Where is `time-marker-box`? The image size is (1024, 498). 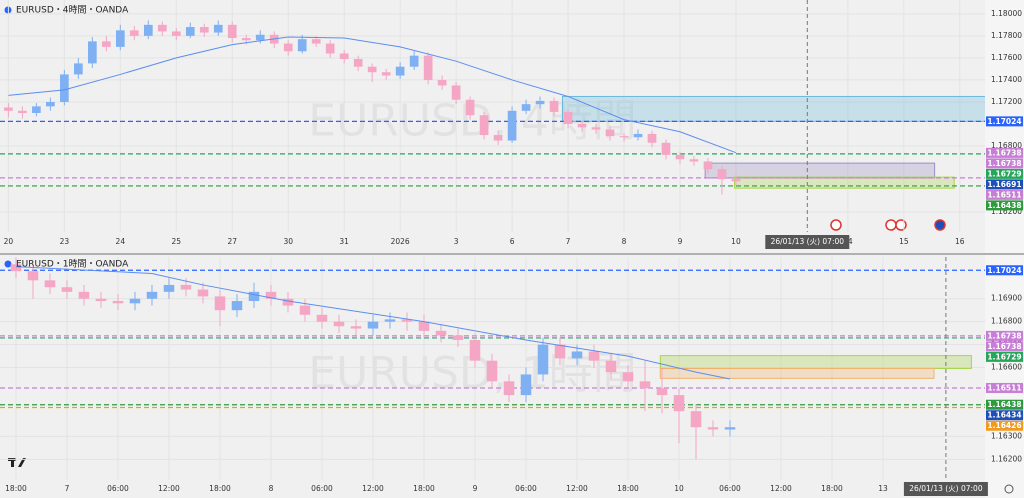 time-marker-box is located at coordinates (807, 242).